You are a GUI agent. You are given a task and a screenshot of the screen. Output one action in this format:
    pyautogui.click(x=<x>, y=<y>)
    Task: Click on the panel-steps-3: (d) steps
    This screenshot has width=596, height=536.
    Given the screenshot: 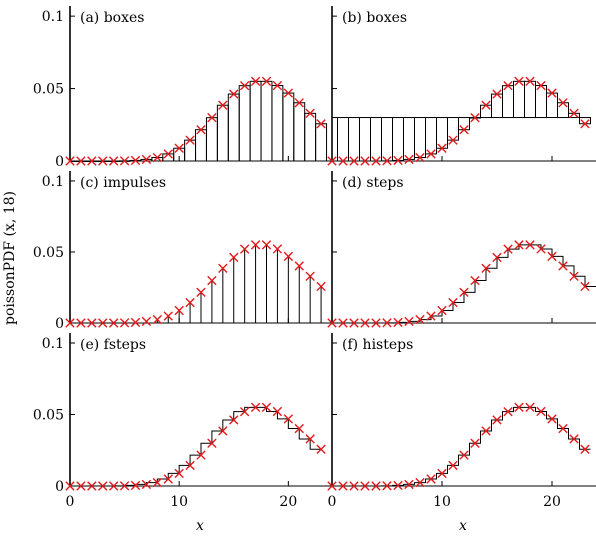 What is the action you would take?
    pyautogui.click(x=461, y=249)
    